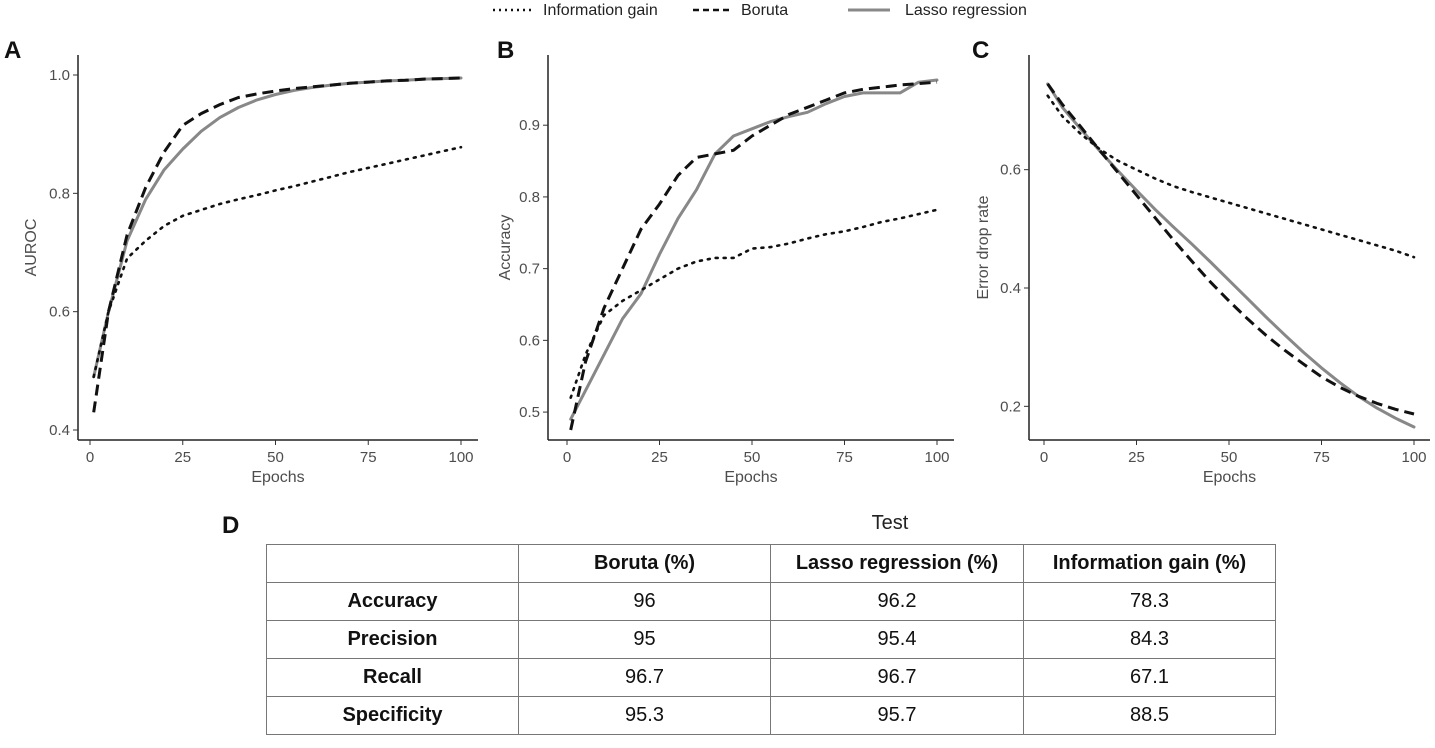 This screenshot has width=1435, height=748. Describe the element at coordinates (392, 639) in the screenshot. I see `row-label-precision: Precision` at that location.